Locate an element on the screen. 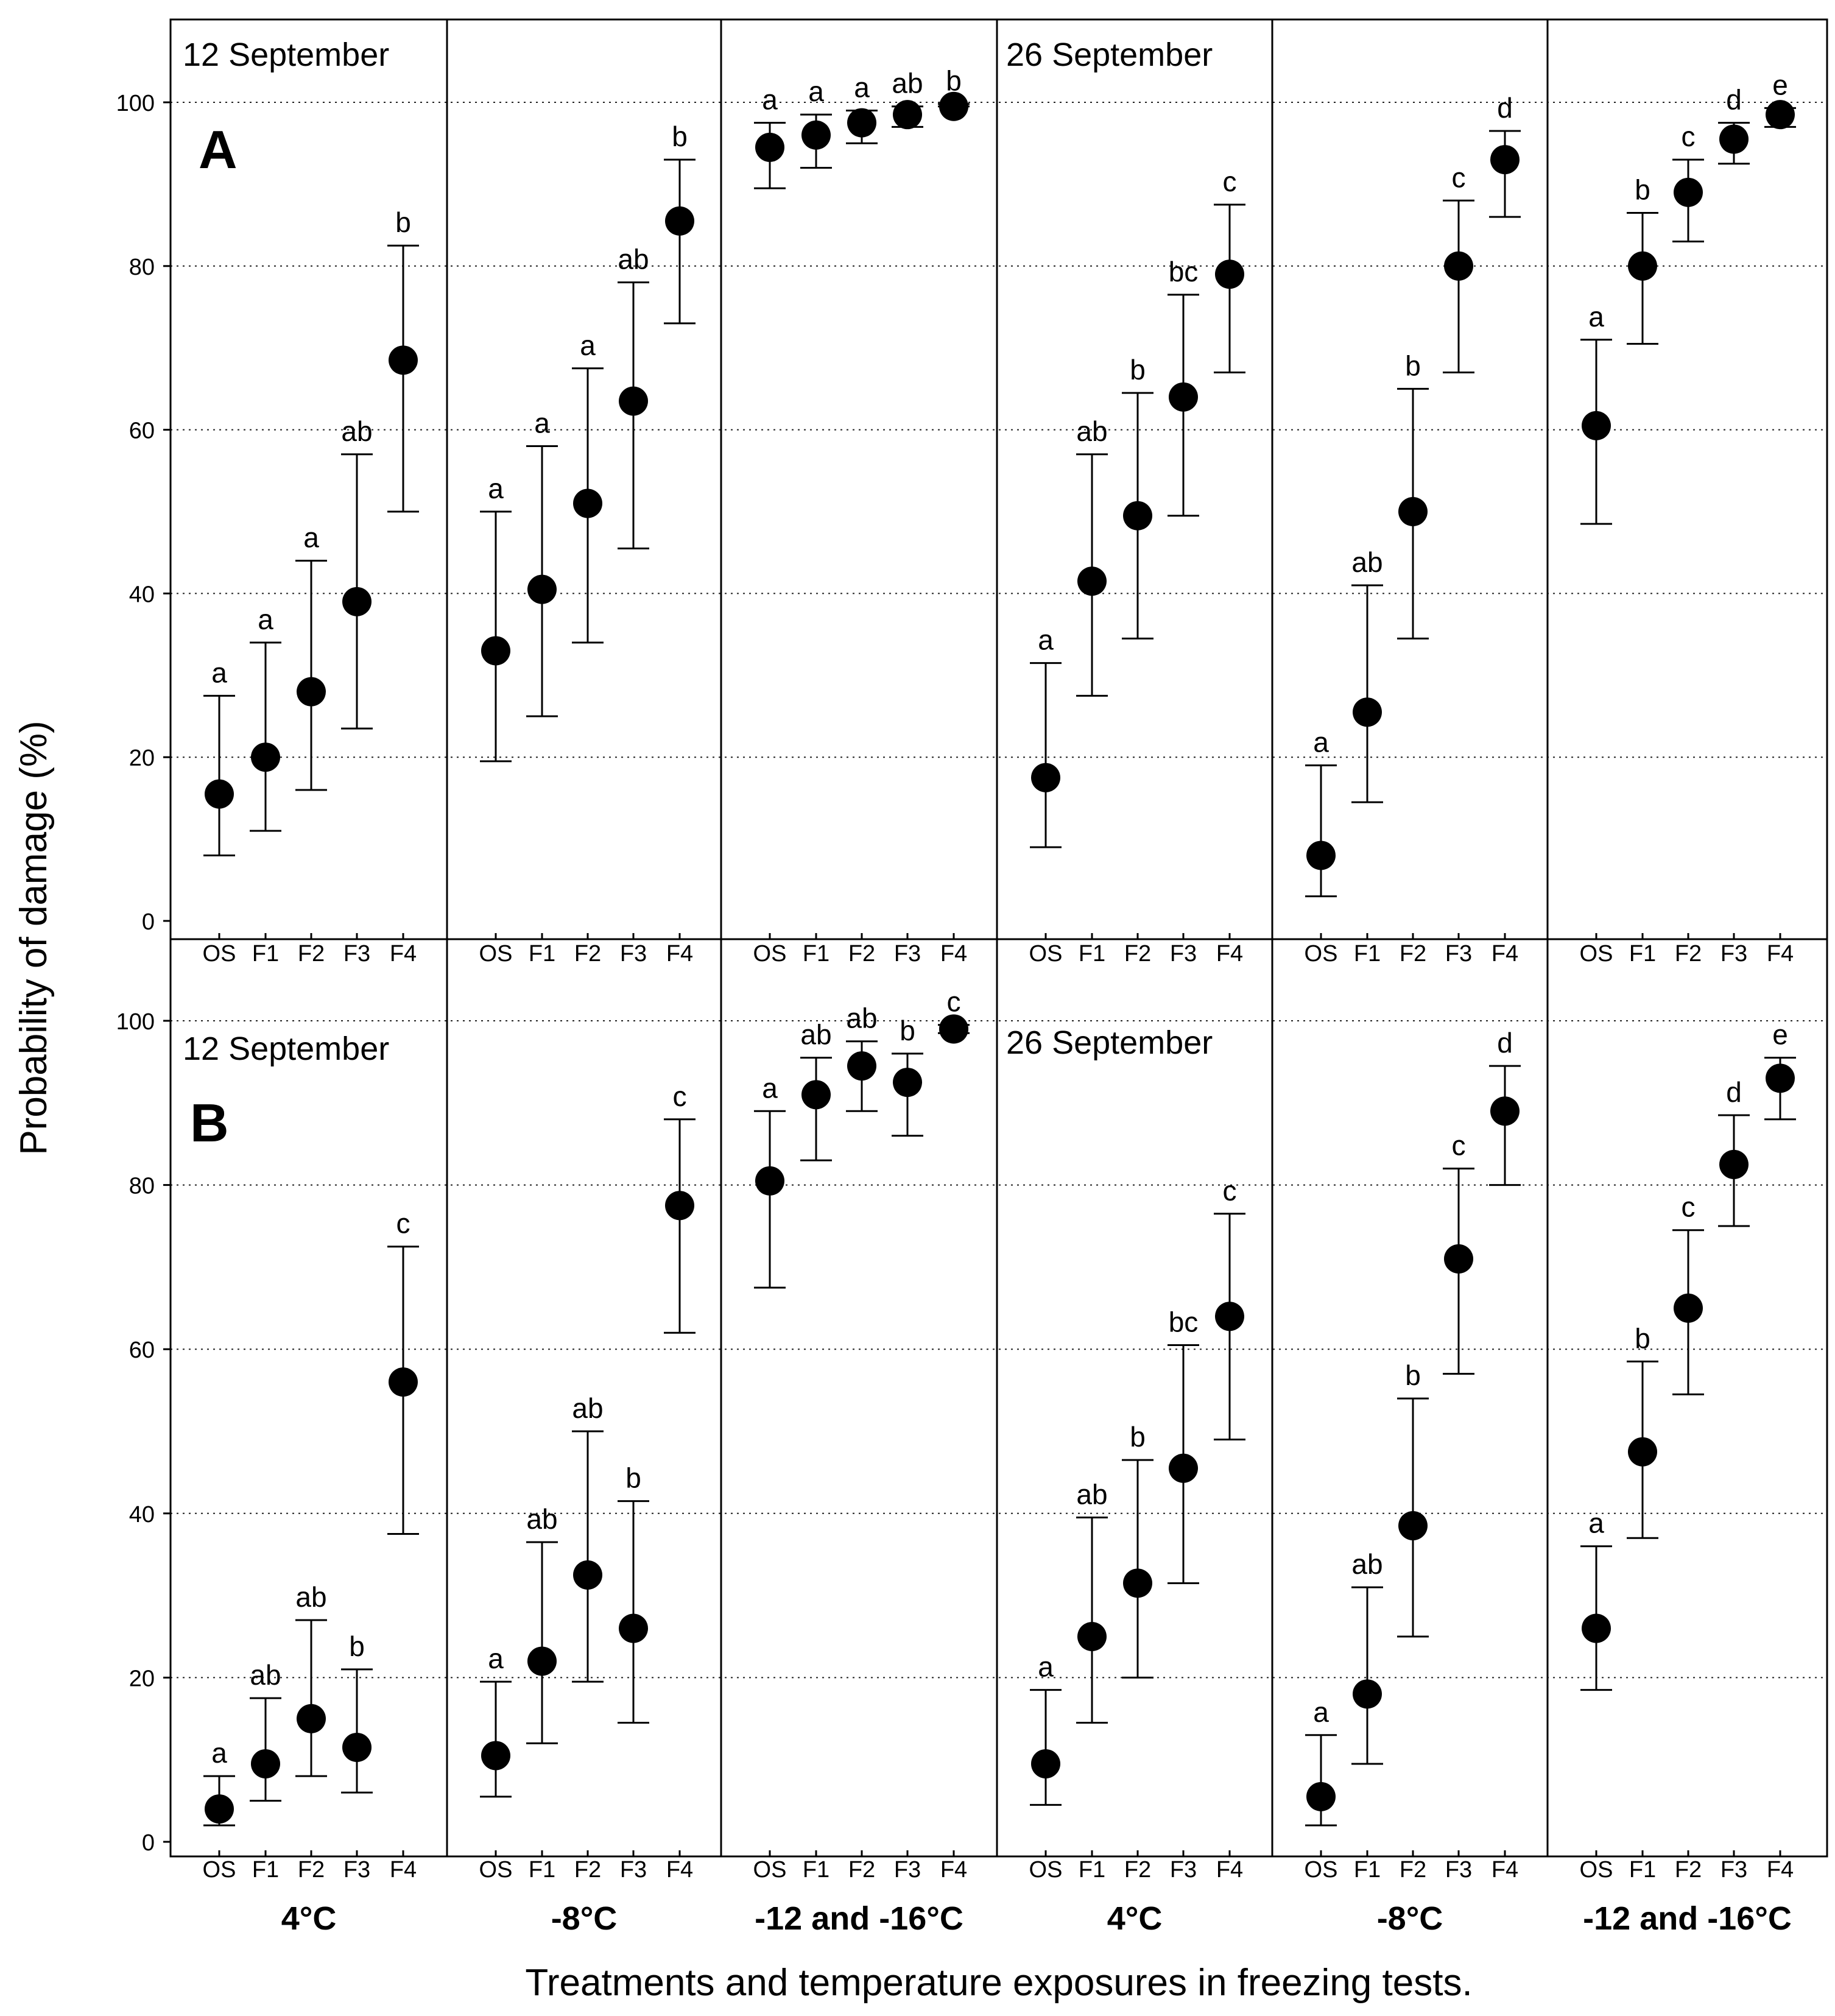  x-tick-label-b-g3-f4: F4 is located at coordinates (954, 1870).